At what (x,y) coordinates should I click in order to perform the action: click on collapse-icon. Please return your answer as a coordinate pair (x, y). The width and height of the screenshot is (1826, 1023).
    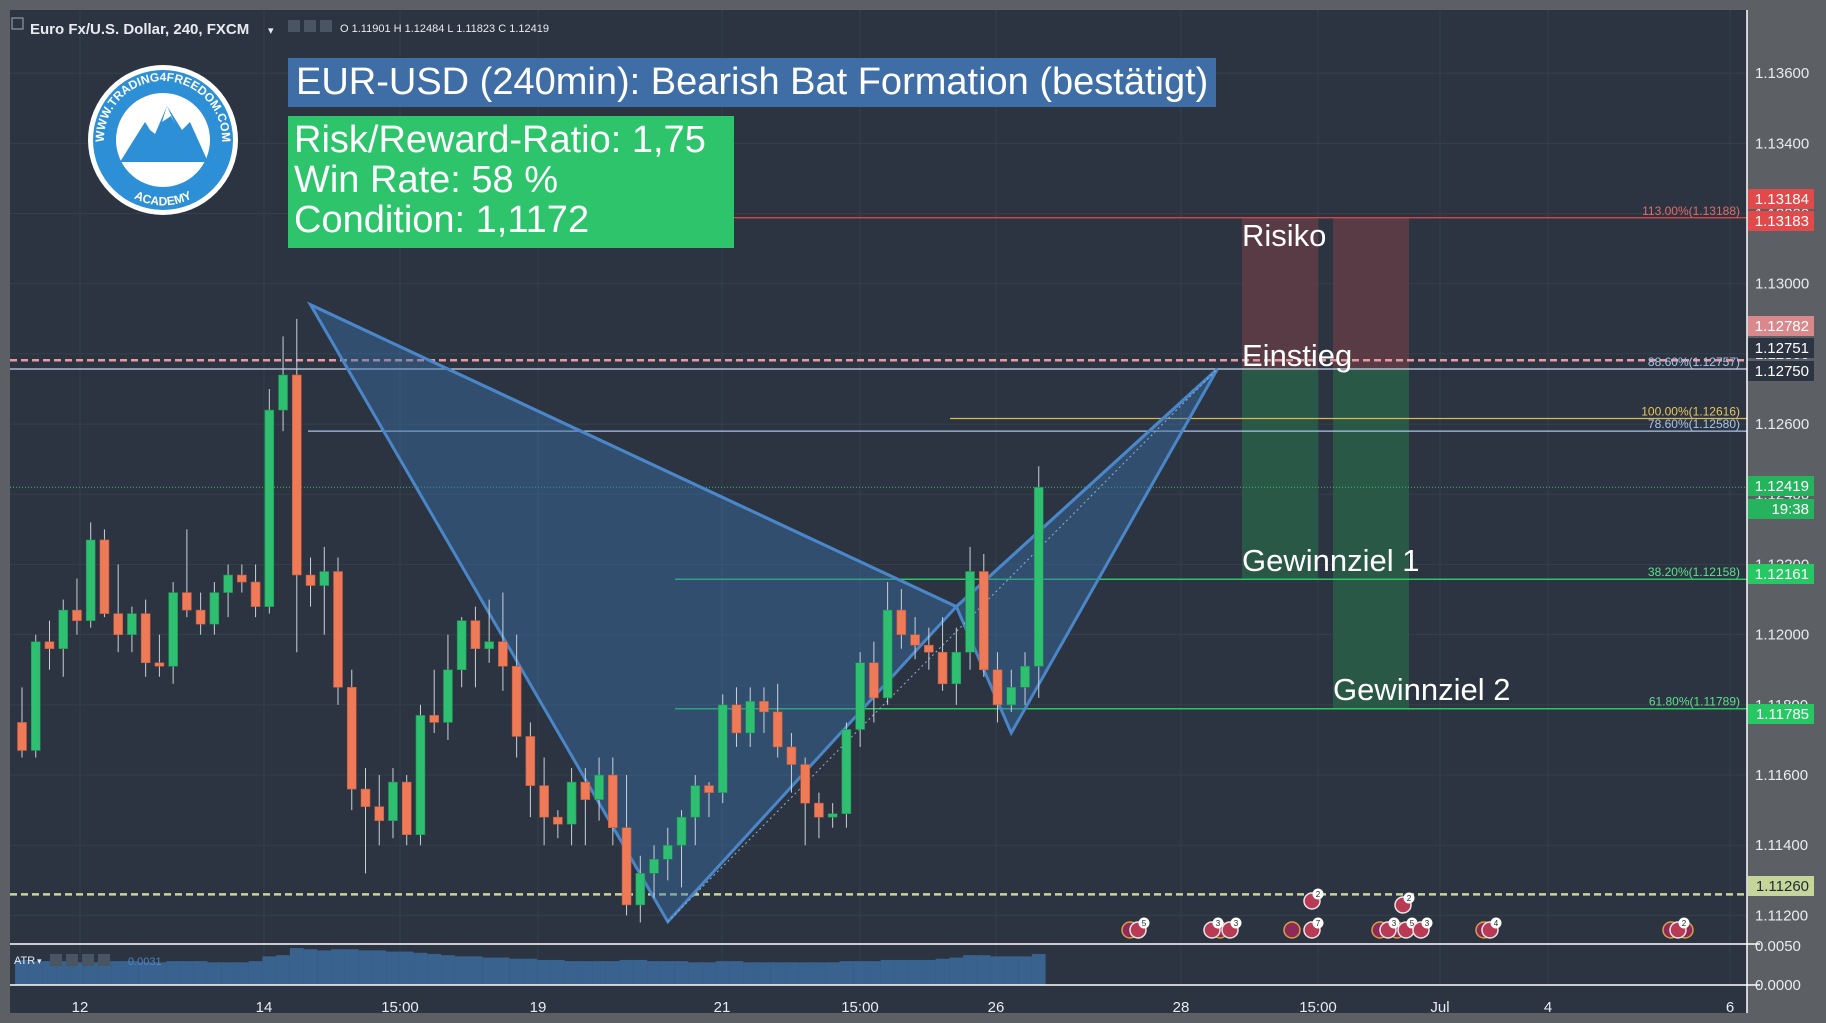
    Looking at the image, I should click on (17, 23).